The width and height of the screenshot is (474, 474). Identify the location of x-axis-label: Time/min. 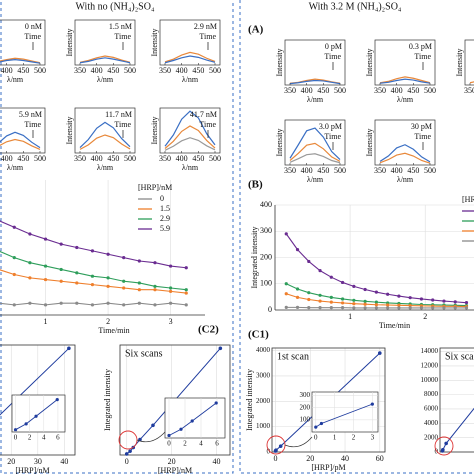
(113, 330).